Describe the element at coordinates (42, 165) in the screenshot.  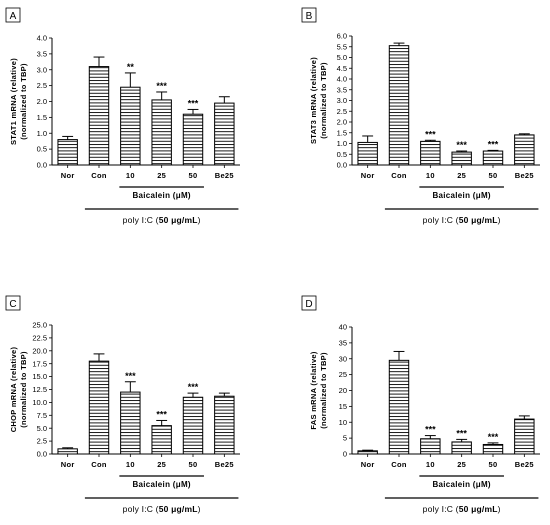
I see `y-tick-label: 0.0` at that location.